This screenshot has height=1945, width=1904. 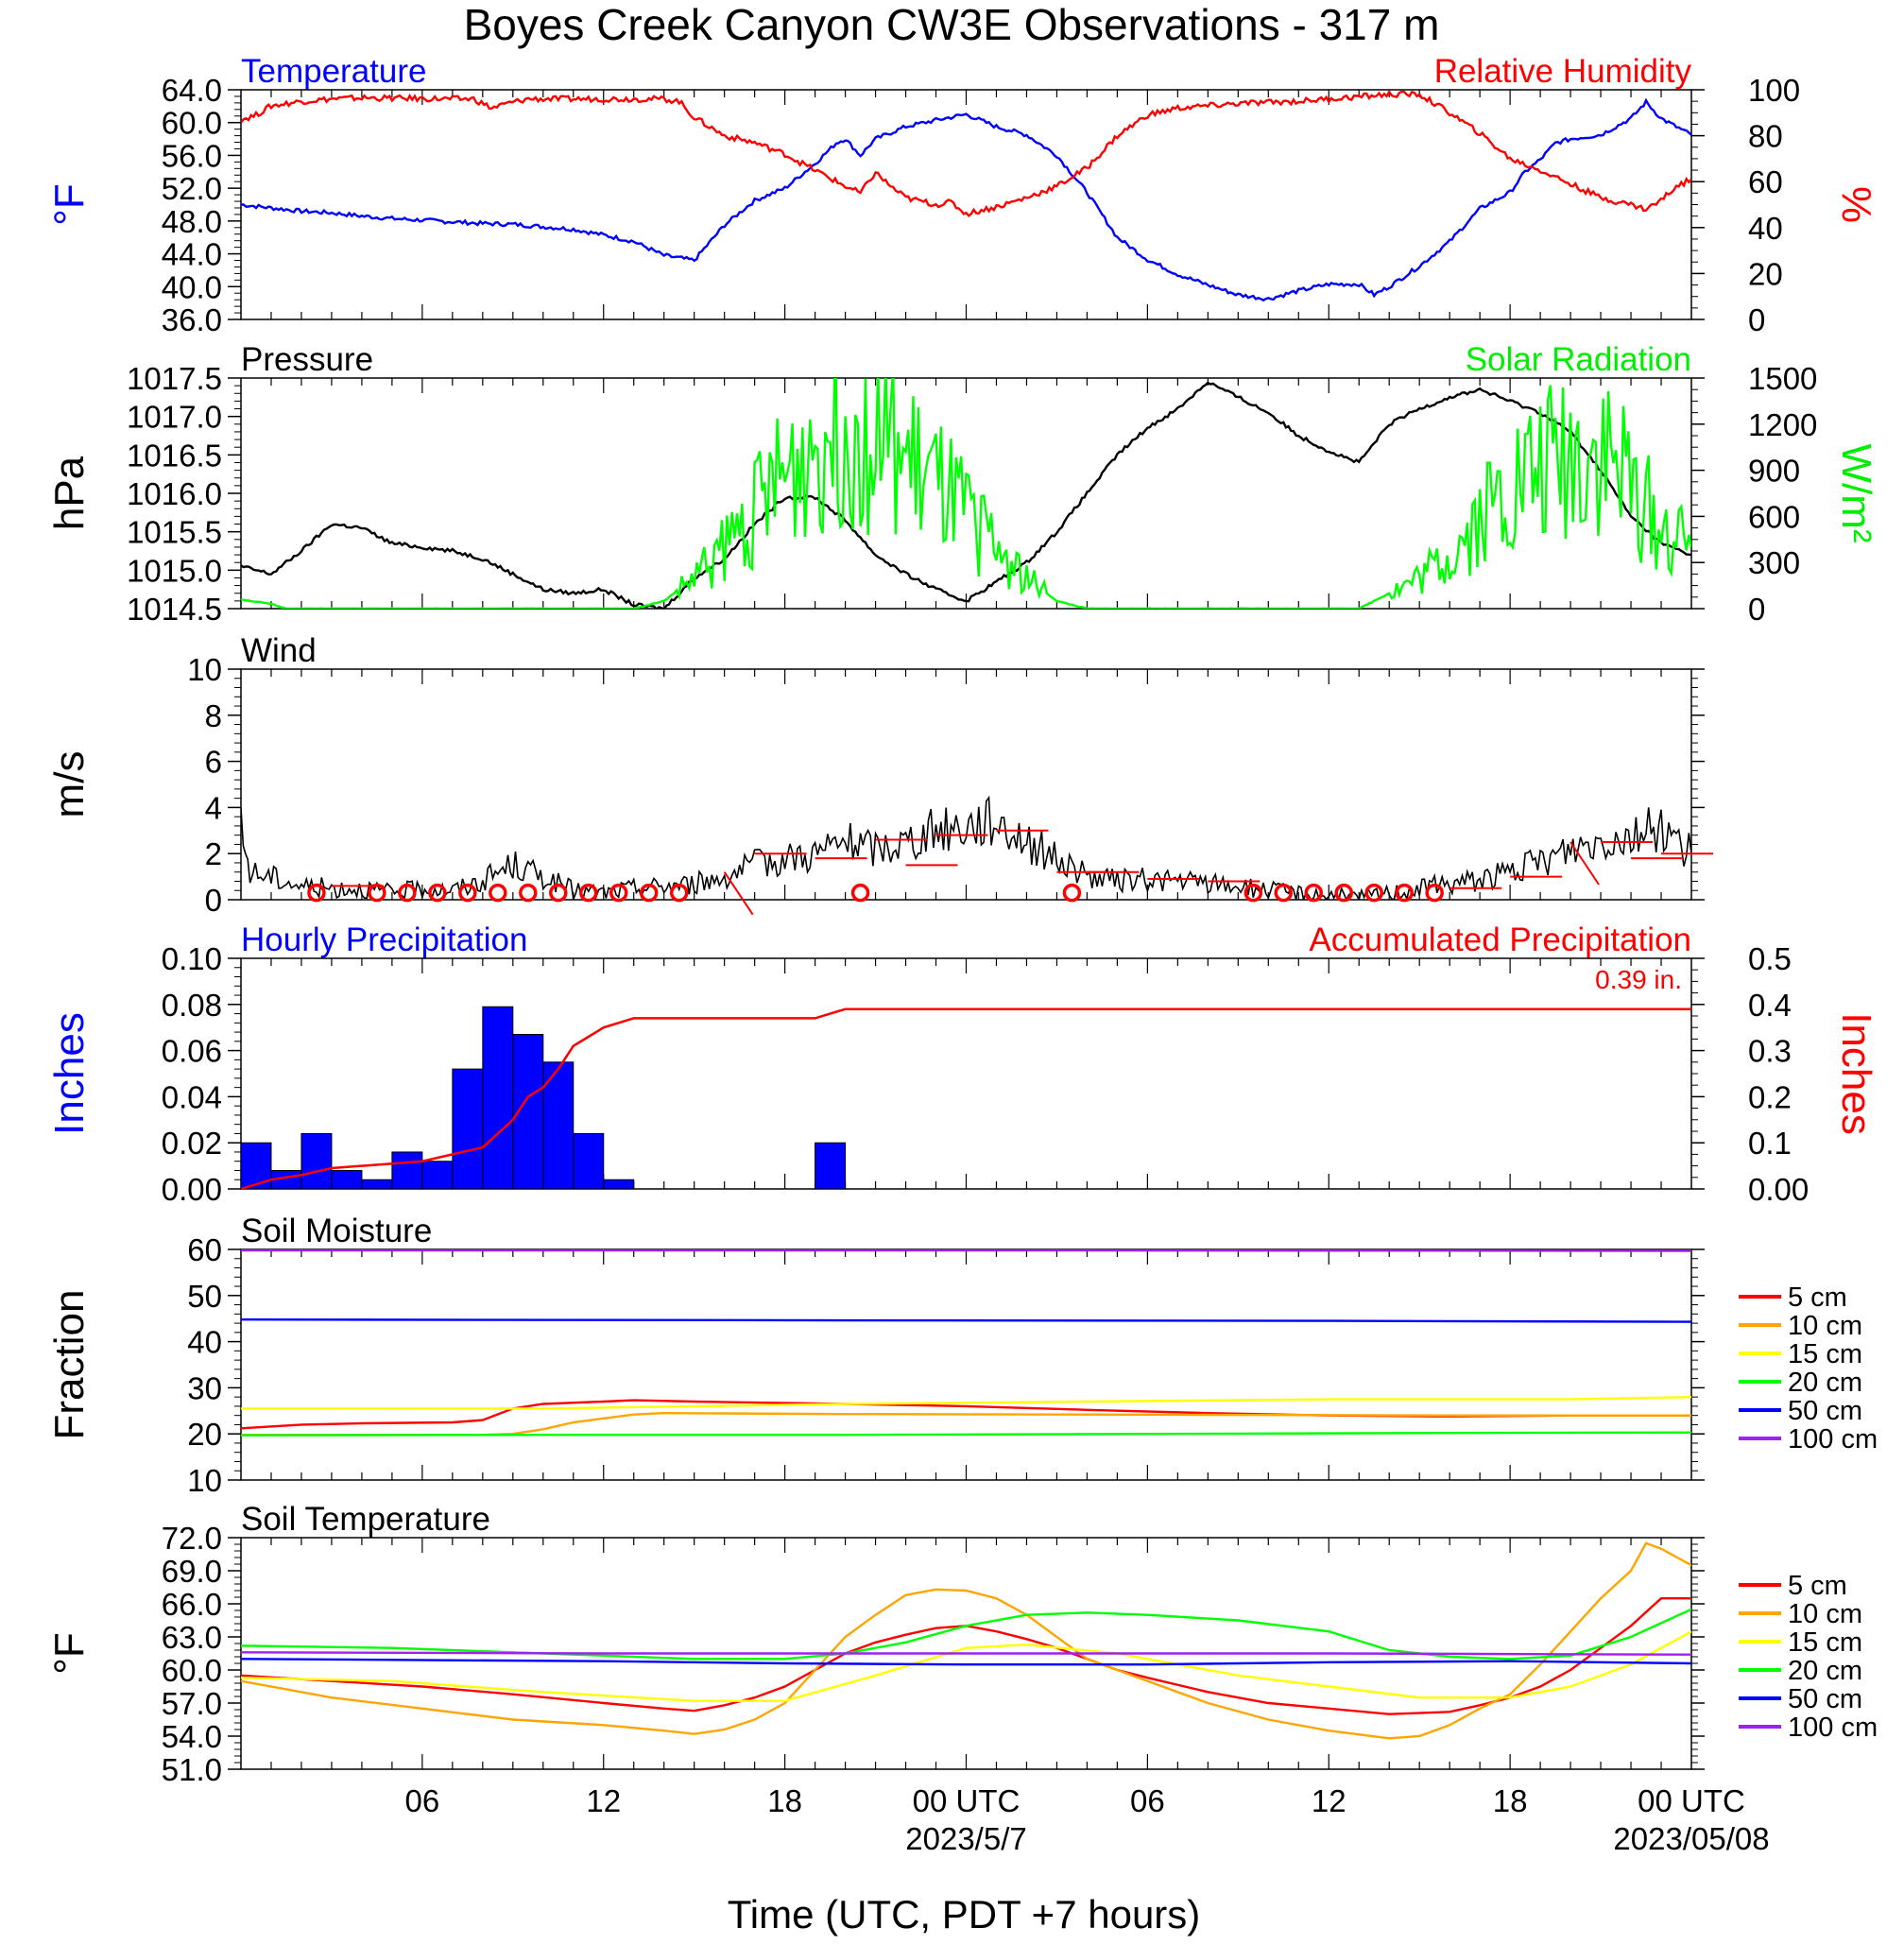 What do you see at coordinates (1770, 1143) in the screenshot?
I see `y-right-tick-label: 0.1` at bounding box center [1770, 1143].